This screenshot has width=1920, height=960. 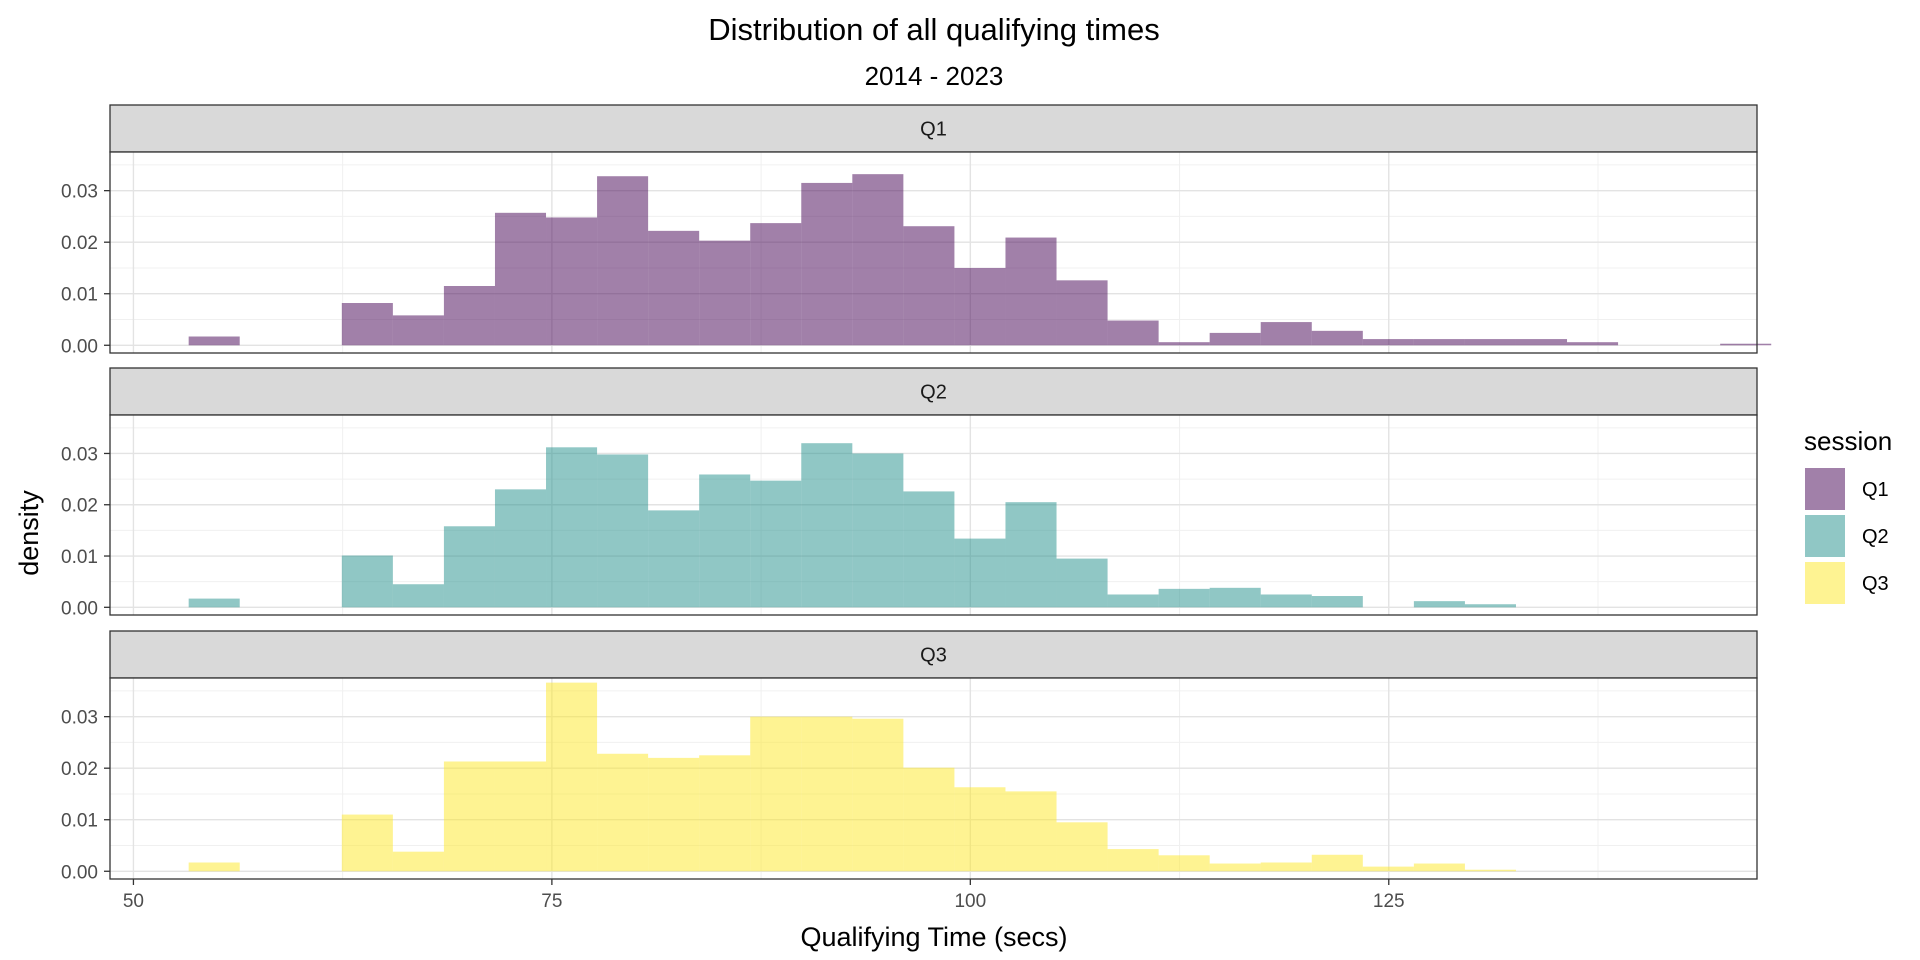 I want to click on facet-strip-label: Q2, so click(x=933, y=393).